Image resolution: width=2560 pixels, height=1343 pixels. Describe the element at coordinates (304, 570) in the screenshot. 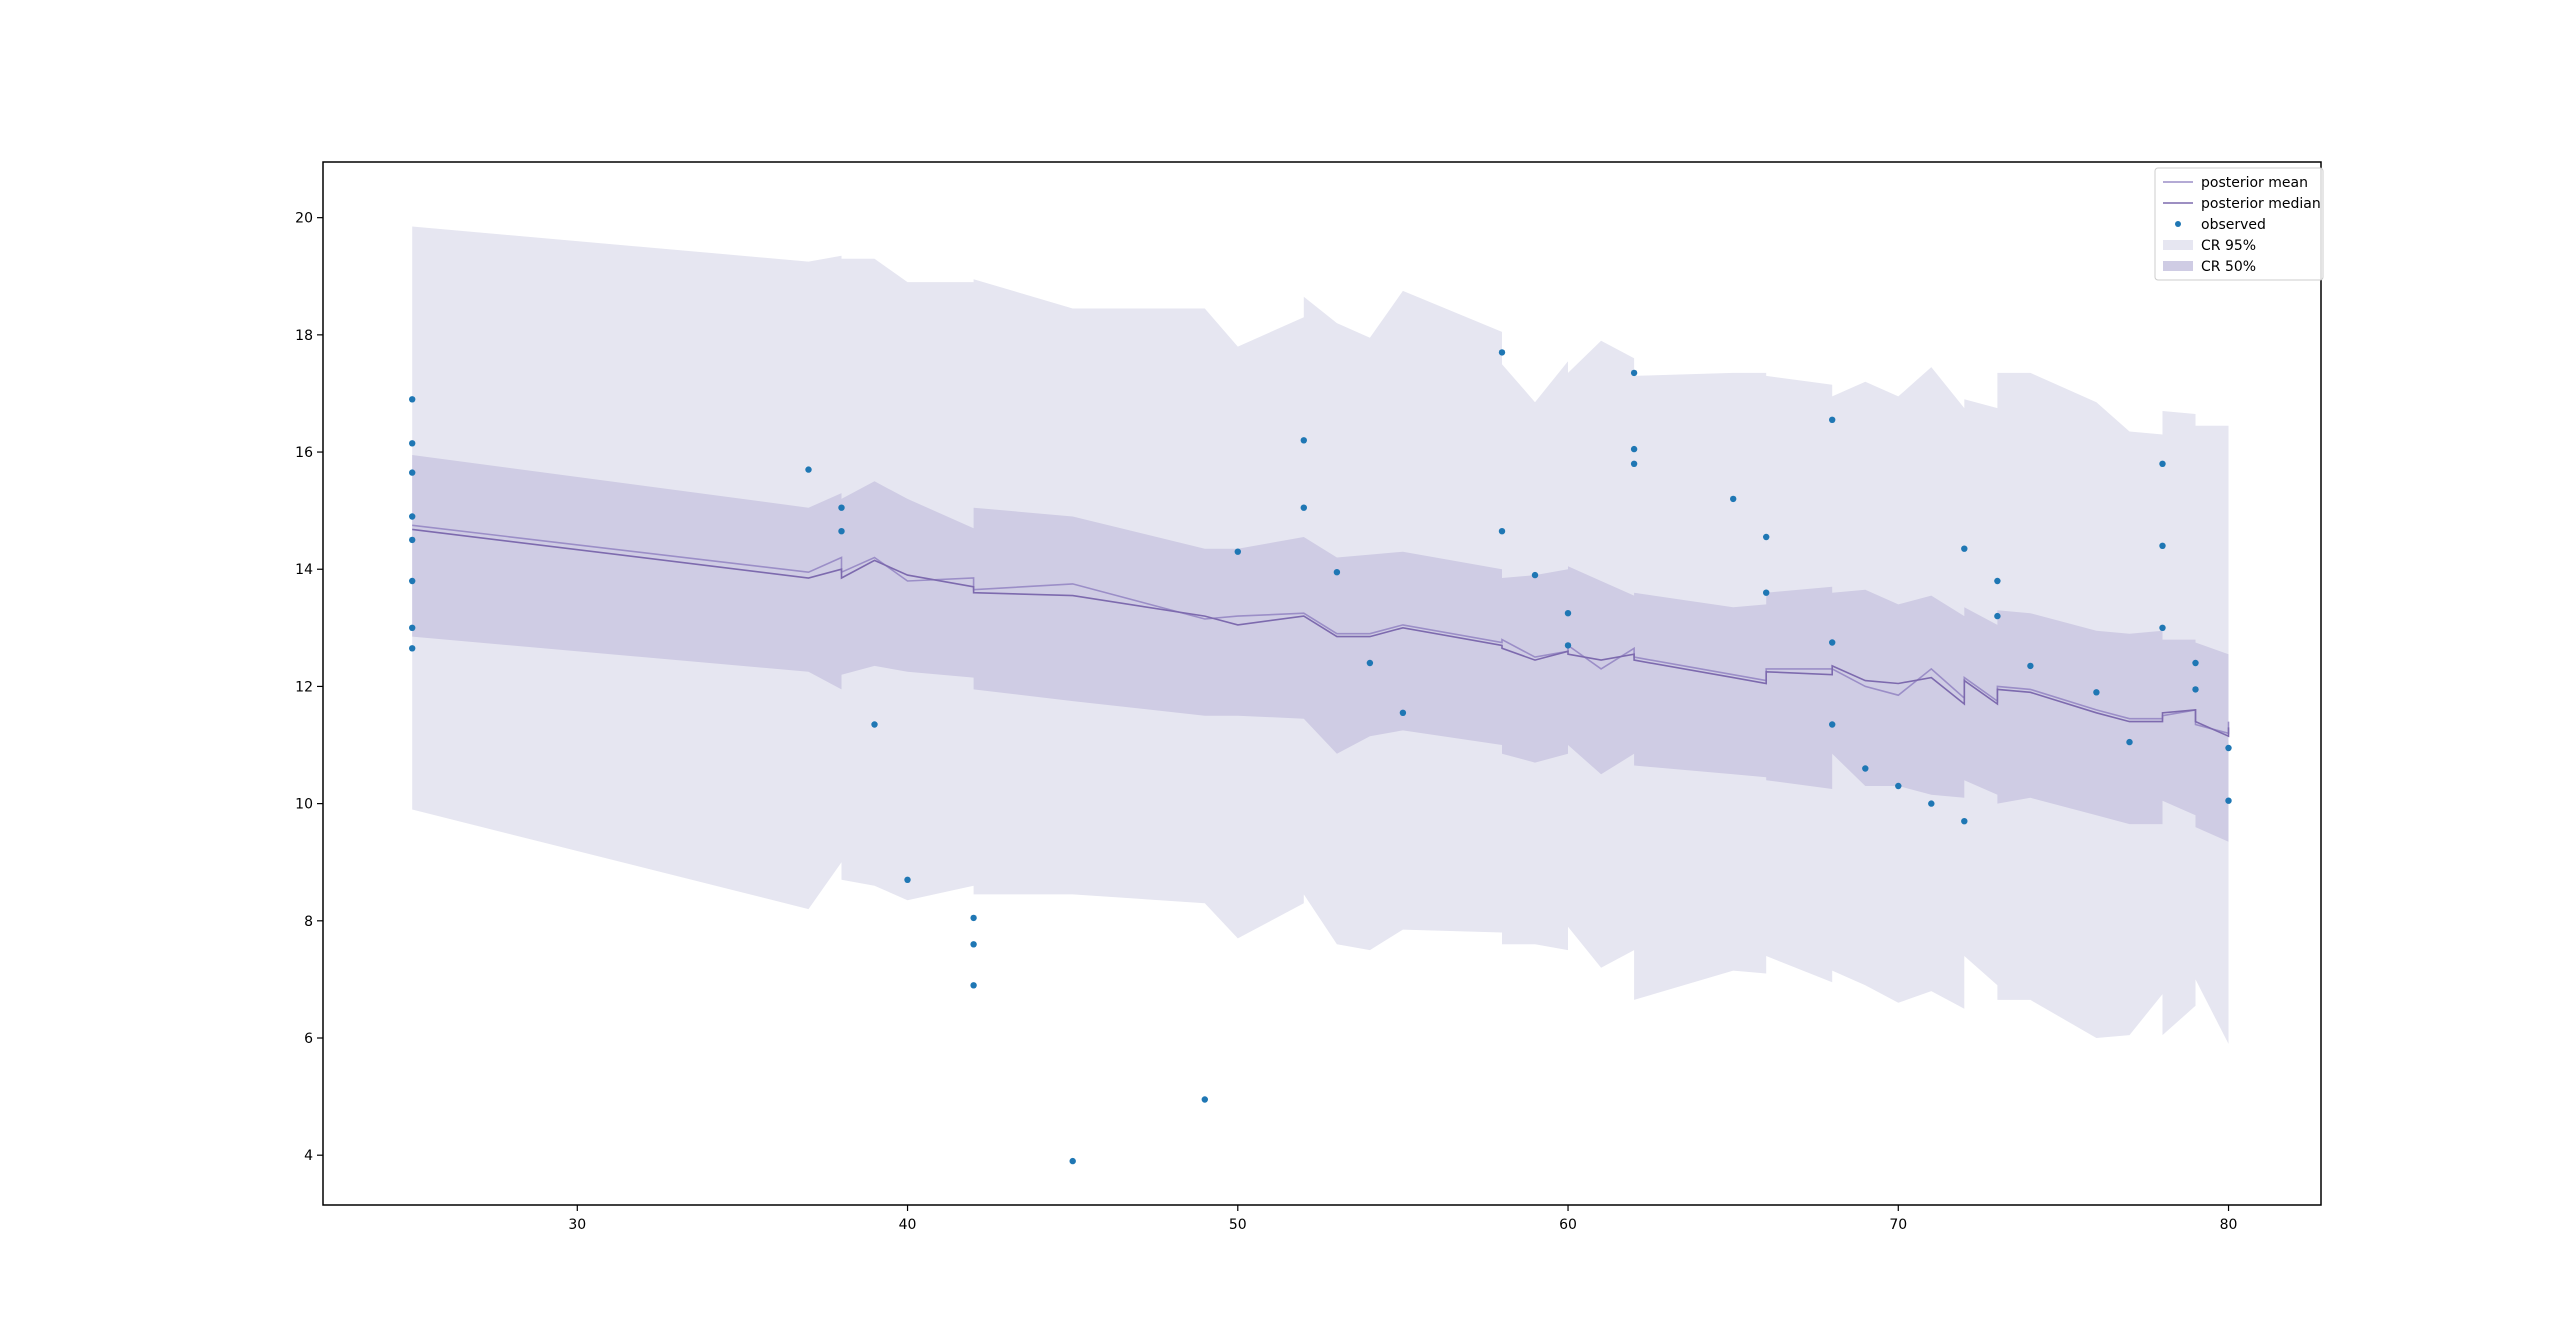

I see `y-tick-label: 14` at that location.